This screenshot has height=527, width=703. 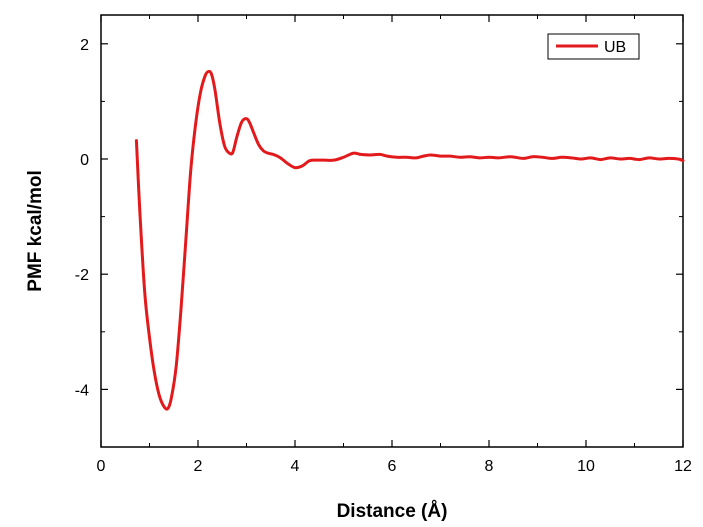 What do you see at coordinates (683, 466) in the screenshot?
I see `x-tick-label: 12` at bounding box center [683, 466].